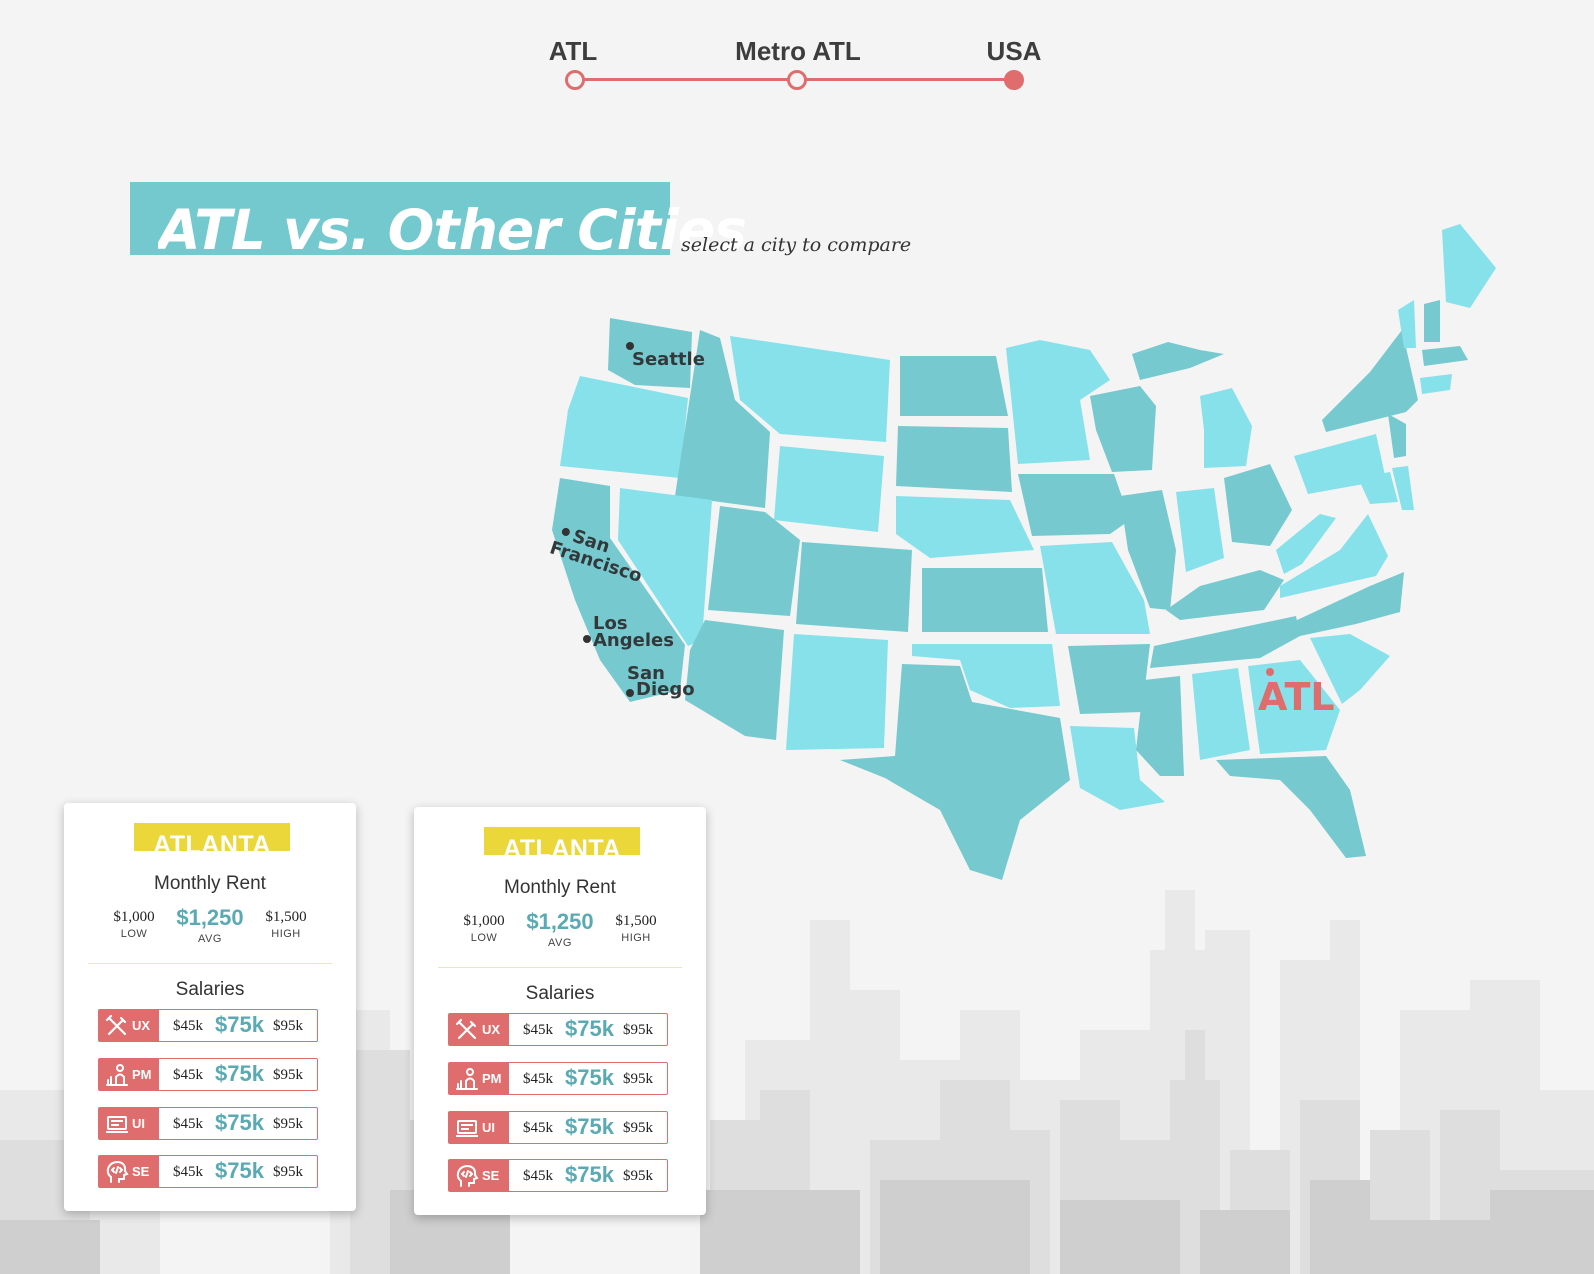  I want to click on state-new-hampshire, so click(1432, 321).